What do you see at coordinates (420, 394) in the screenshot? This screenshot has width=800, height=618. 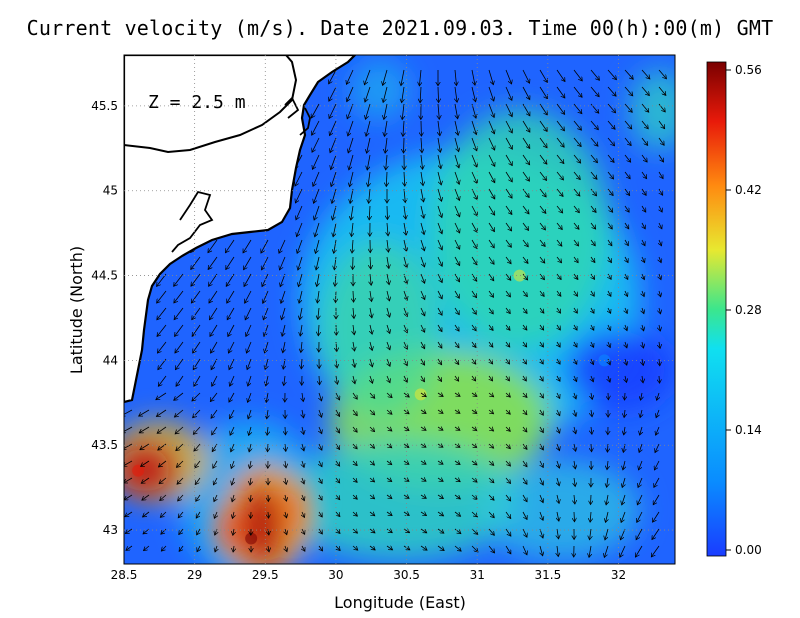 I see `speed-hotspot` at bounding box center [420, 394].